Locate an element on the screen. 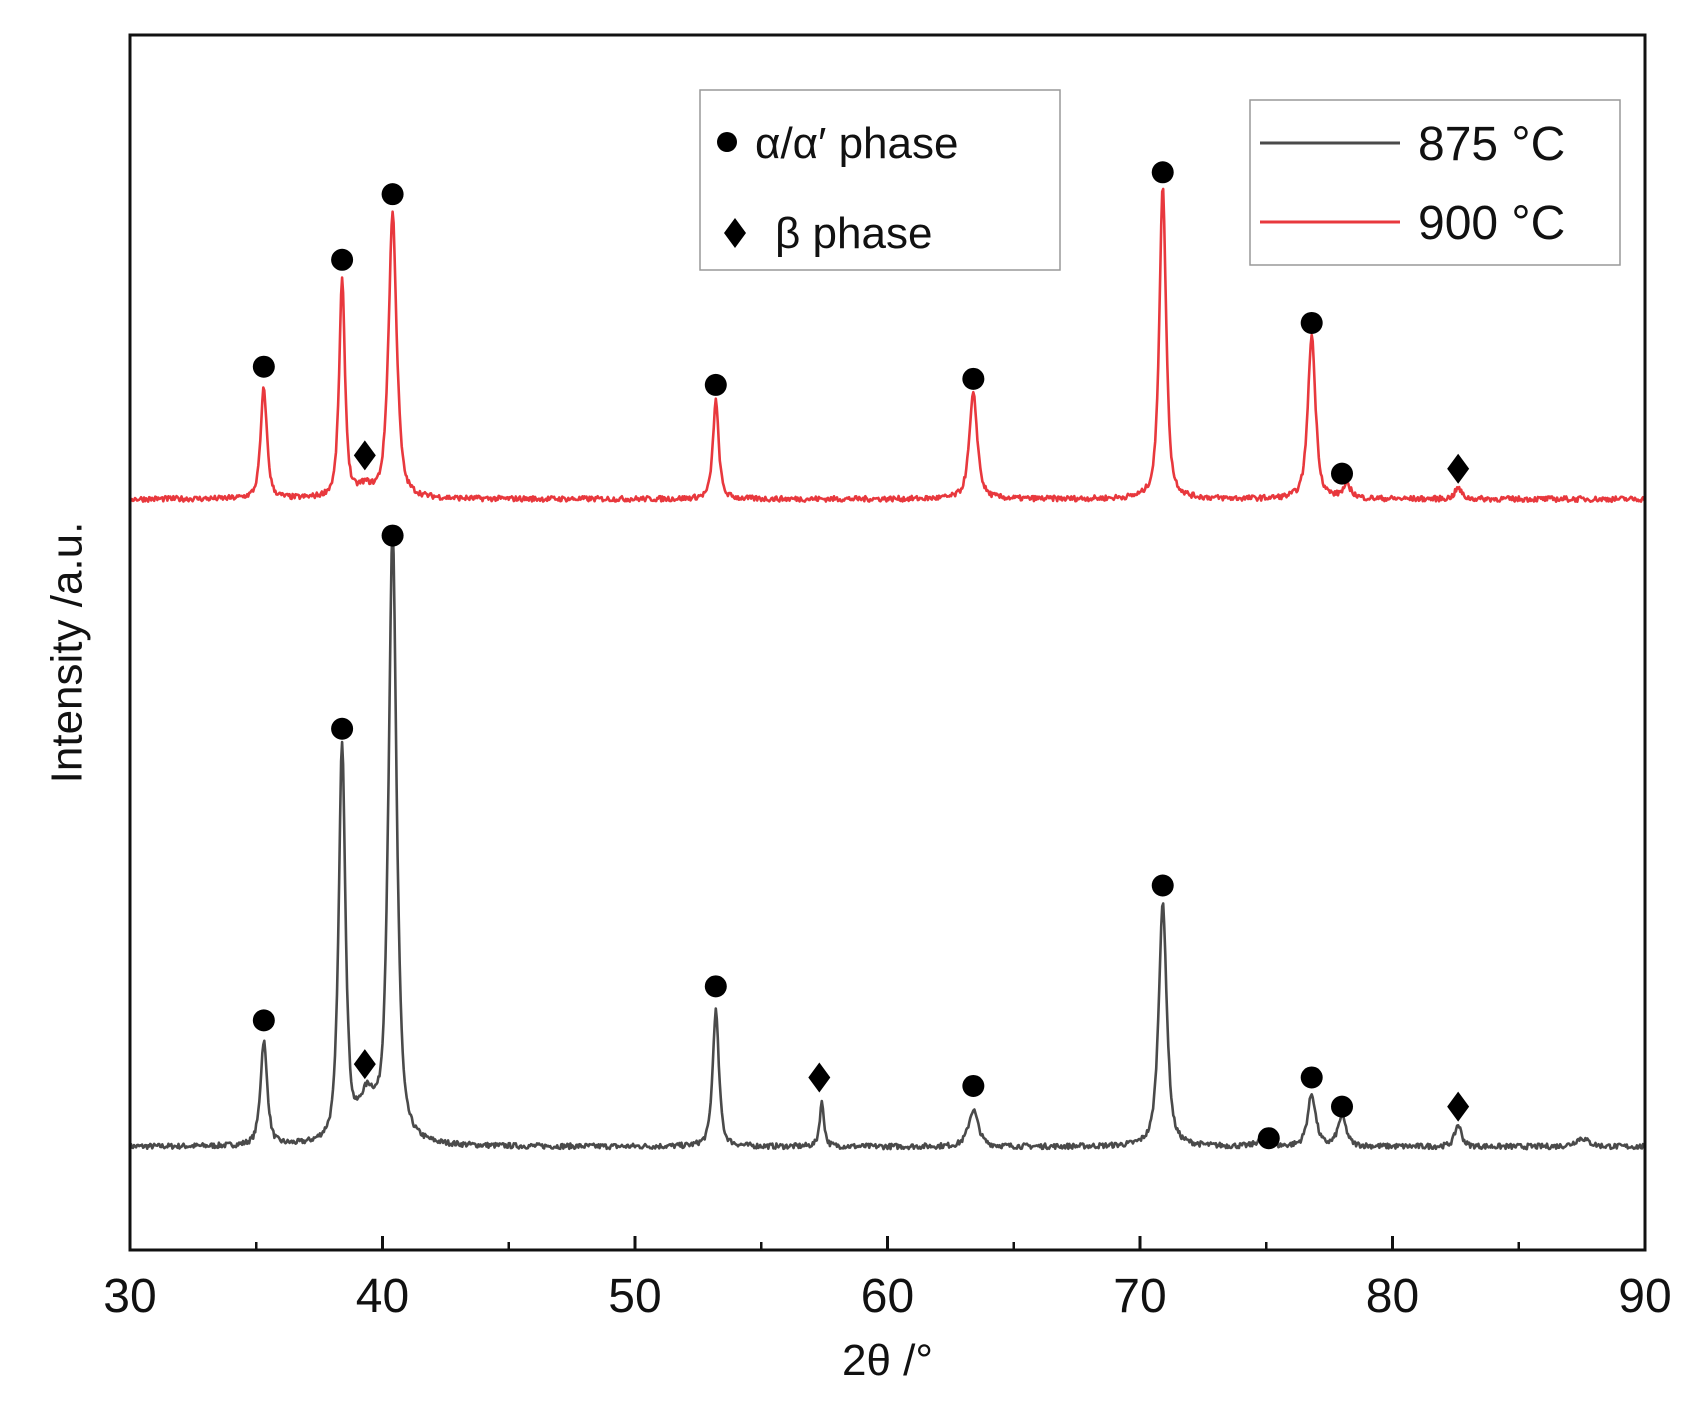 This screenshot has height=1426, width=1694. series-legend-box is located at coordinates (1435, 182).